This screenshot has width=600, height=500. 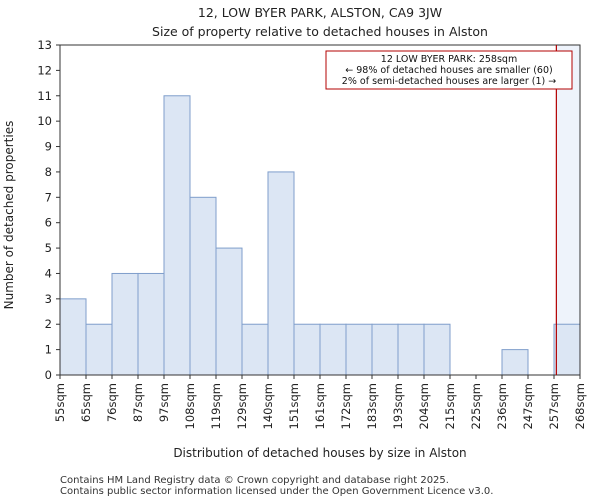 What do you see at coordinates (44, 45) in the screenshot?
I see `y-tick-label: 13` at bounding box center [44, 45].